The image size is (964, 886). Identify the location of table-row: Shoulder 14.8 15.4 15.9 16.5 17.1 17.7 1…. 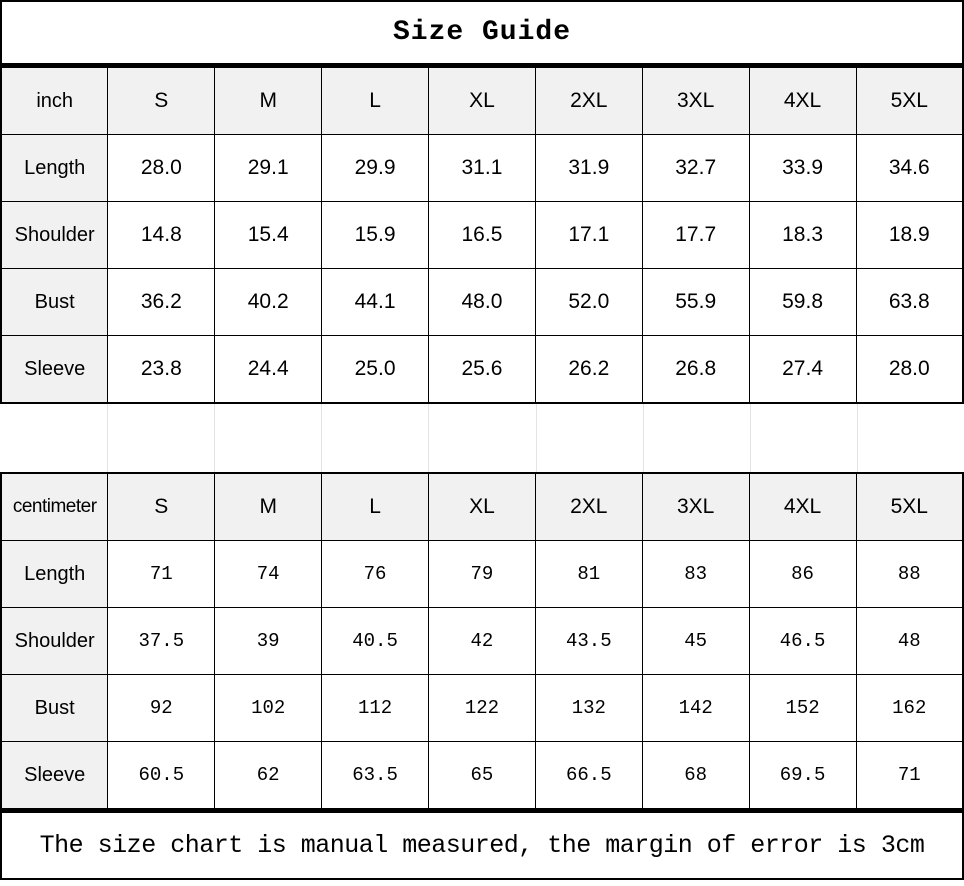
(482, 235).